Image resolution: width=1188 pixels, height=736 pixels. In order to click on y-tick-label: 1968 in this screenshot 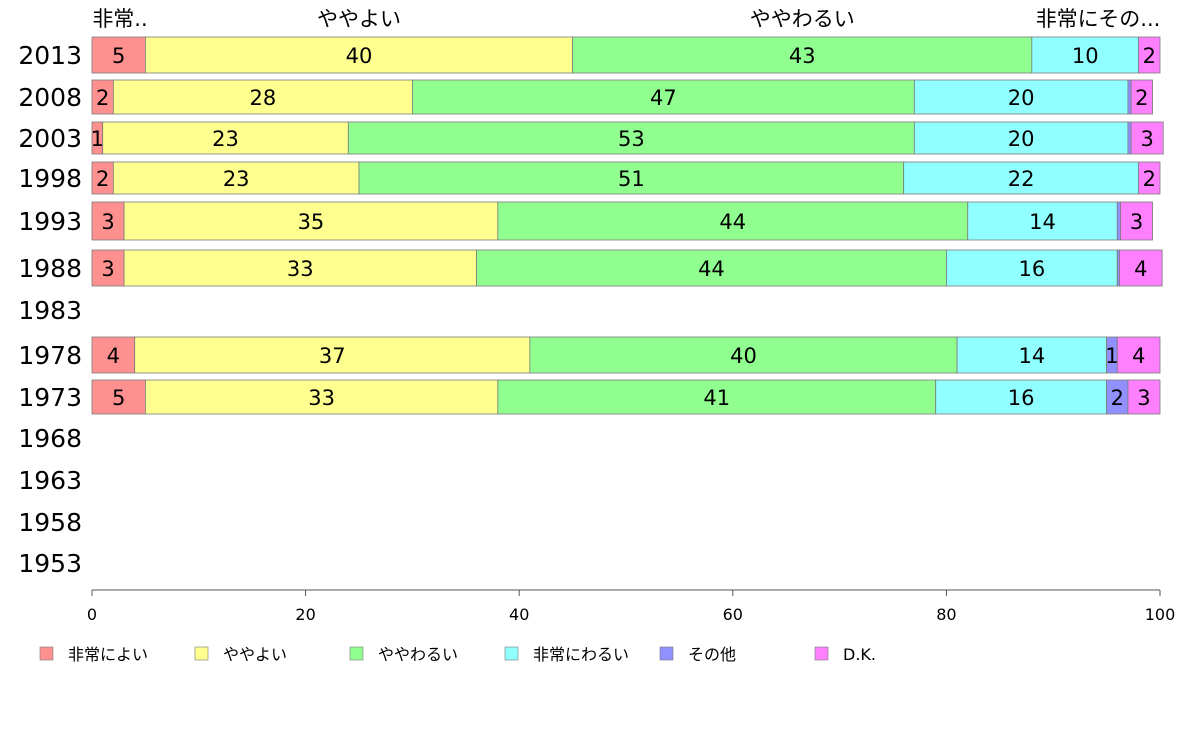, I will do `click(50, 438)`.